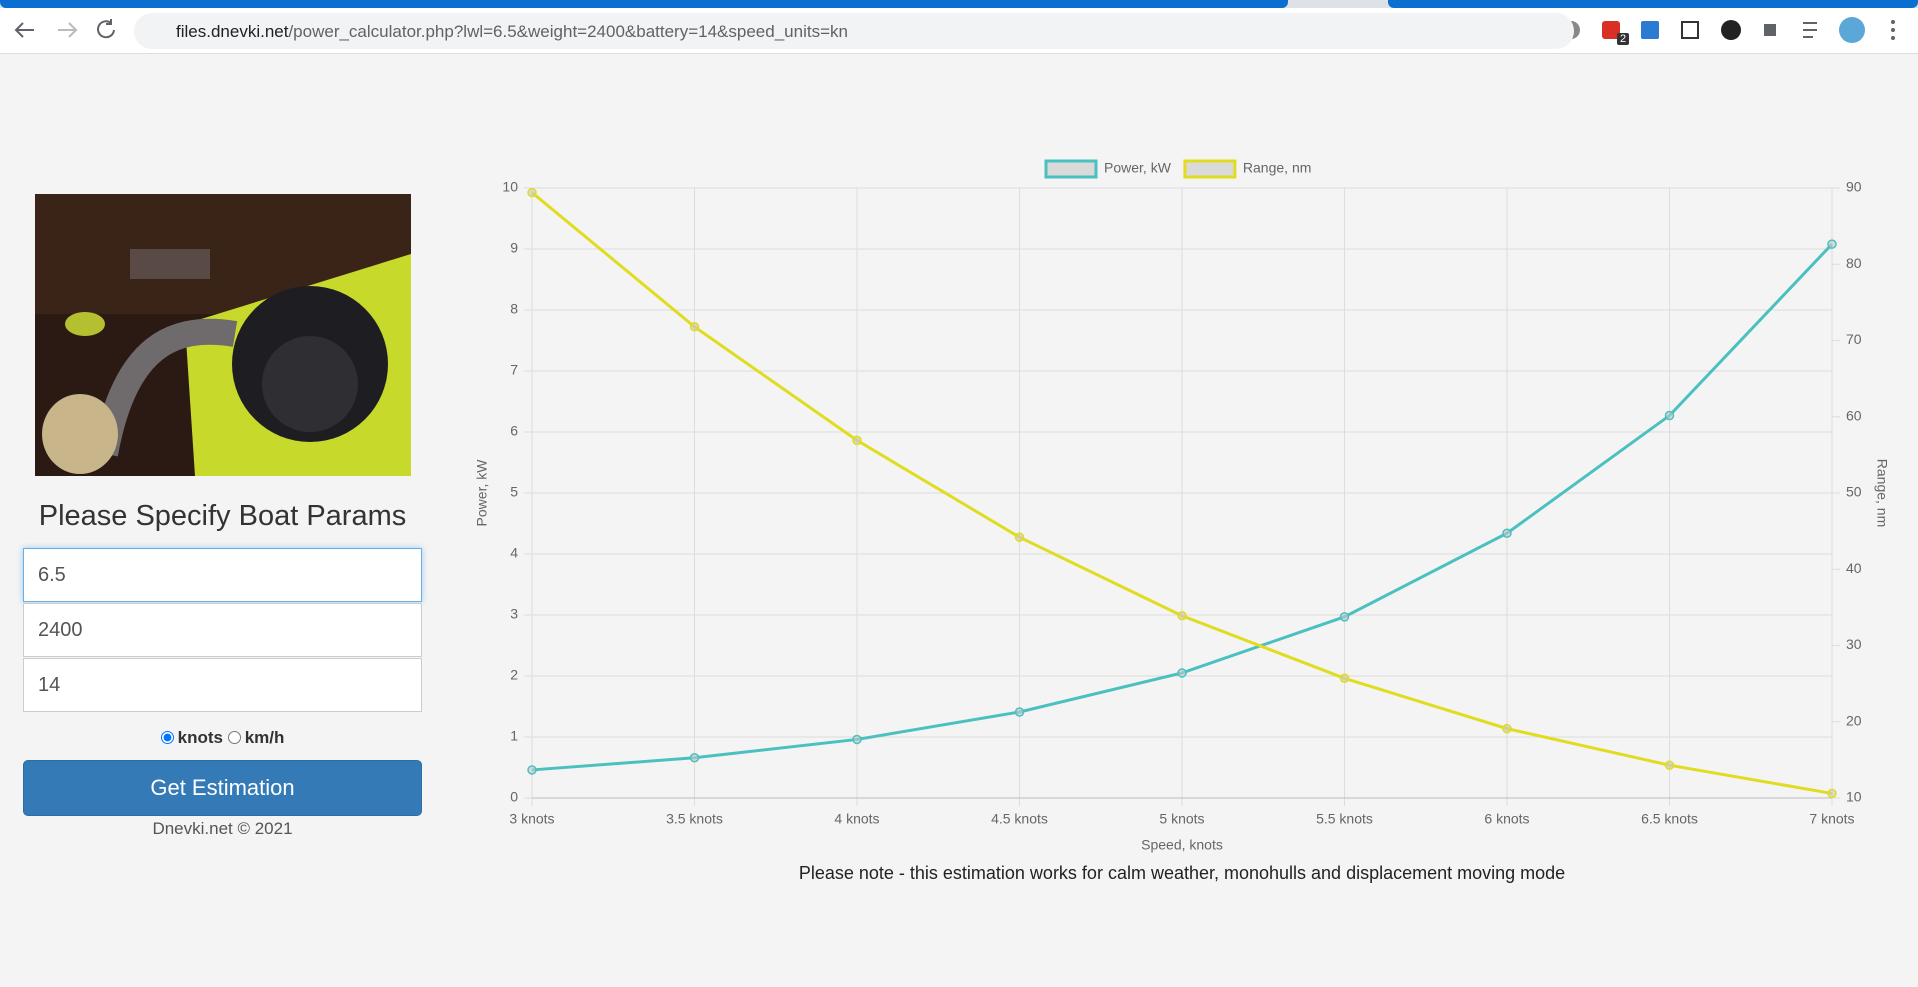 The width and height of the screenshot is (1918, 987). Describe the element at coordinates (514, 370) in the screenshot. I see `y-tick-label: 7` at that location.